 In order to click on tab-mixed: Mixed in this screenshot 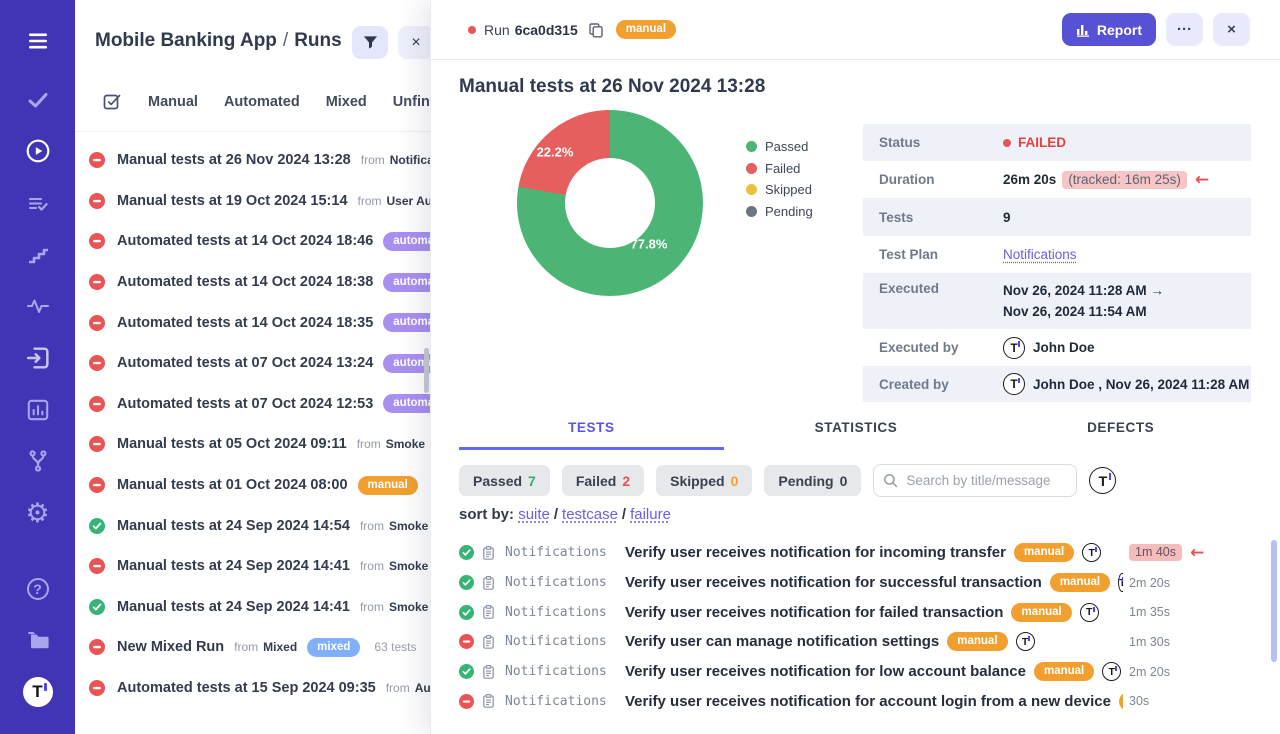, I will do `click(346, 101)`.